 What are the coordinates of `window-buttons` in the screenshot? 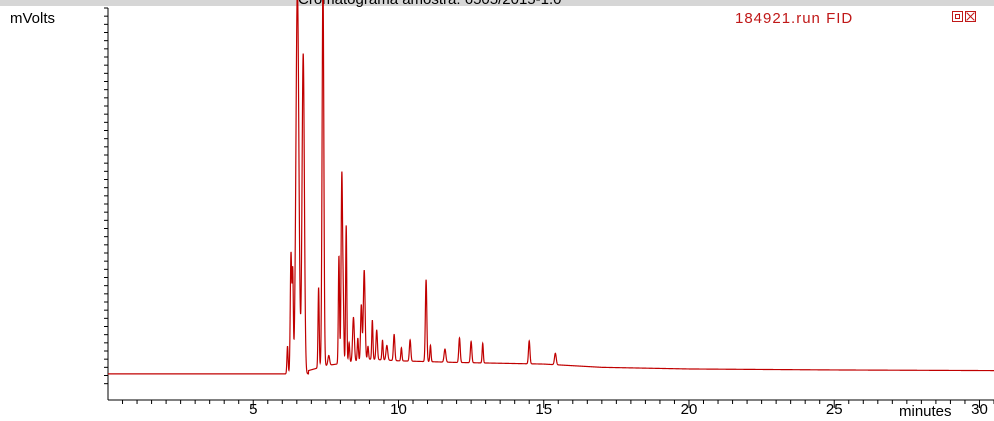 It's located at (965, 17).